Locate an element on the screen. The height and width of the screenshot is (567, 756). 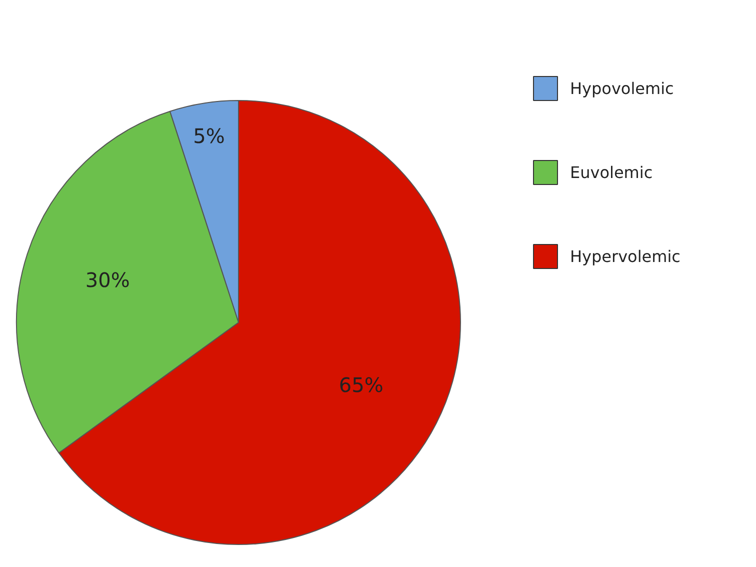
legend-label: Hypervolemic is located at coordinates (625, 256).